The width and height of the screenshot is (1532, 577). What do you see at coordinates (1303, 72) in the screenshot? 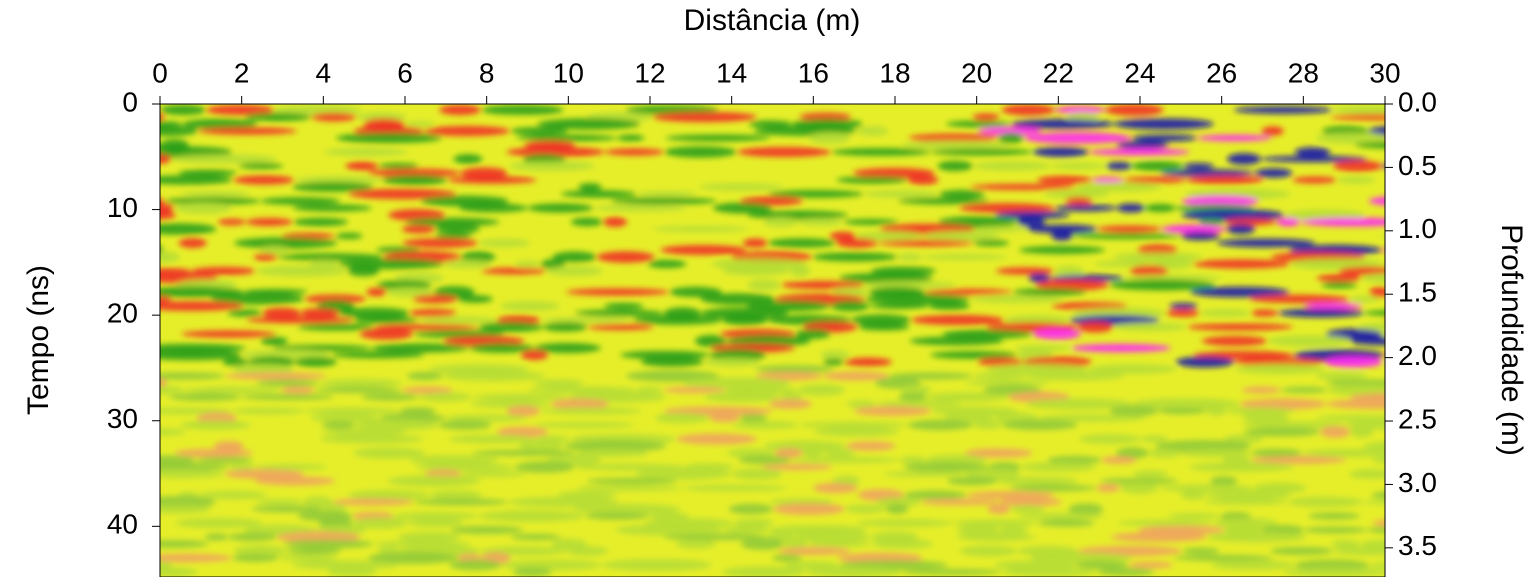
I see `x-tick-label: 28` at bounding box center [1303, 72].